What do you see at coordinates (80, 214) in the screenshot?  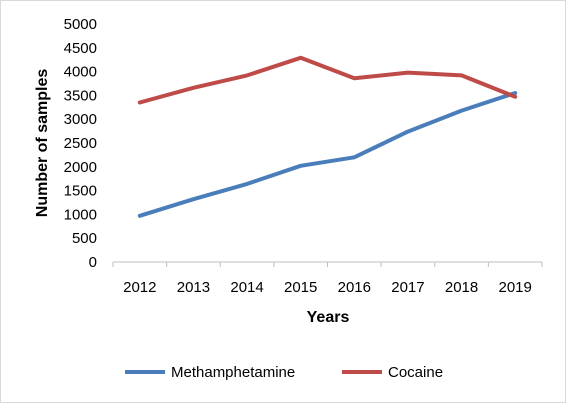 I see `y-tick-label: 1000` at bounding box center [80, 214].